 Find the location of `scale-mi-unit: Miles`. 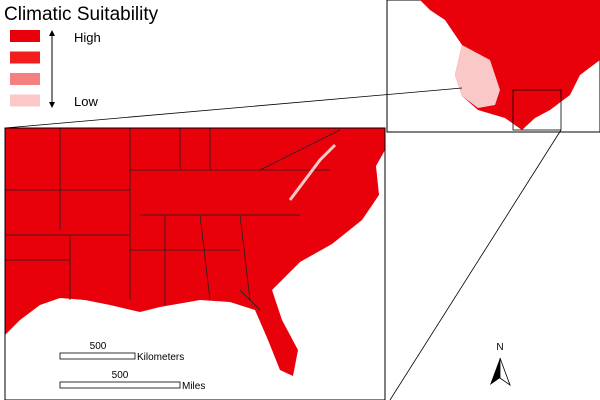

scale-mi-unit: Miles is located at coordinates (193, 386).